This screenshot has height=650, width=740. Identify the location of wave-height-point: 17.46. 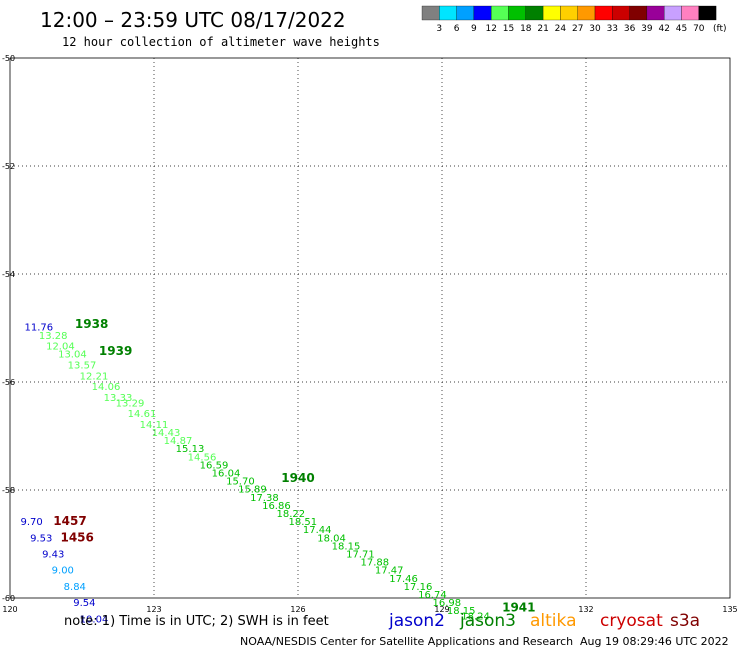
(403, 579).